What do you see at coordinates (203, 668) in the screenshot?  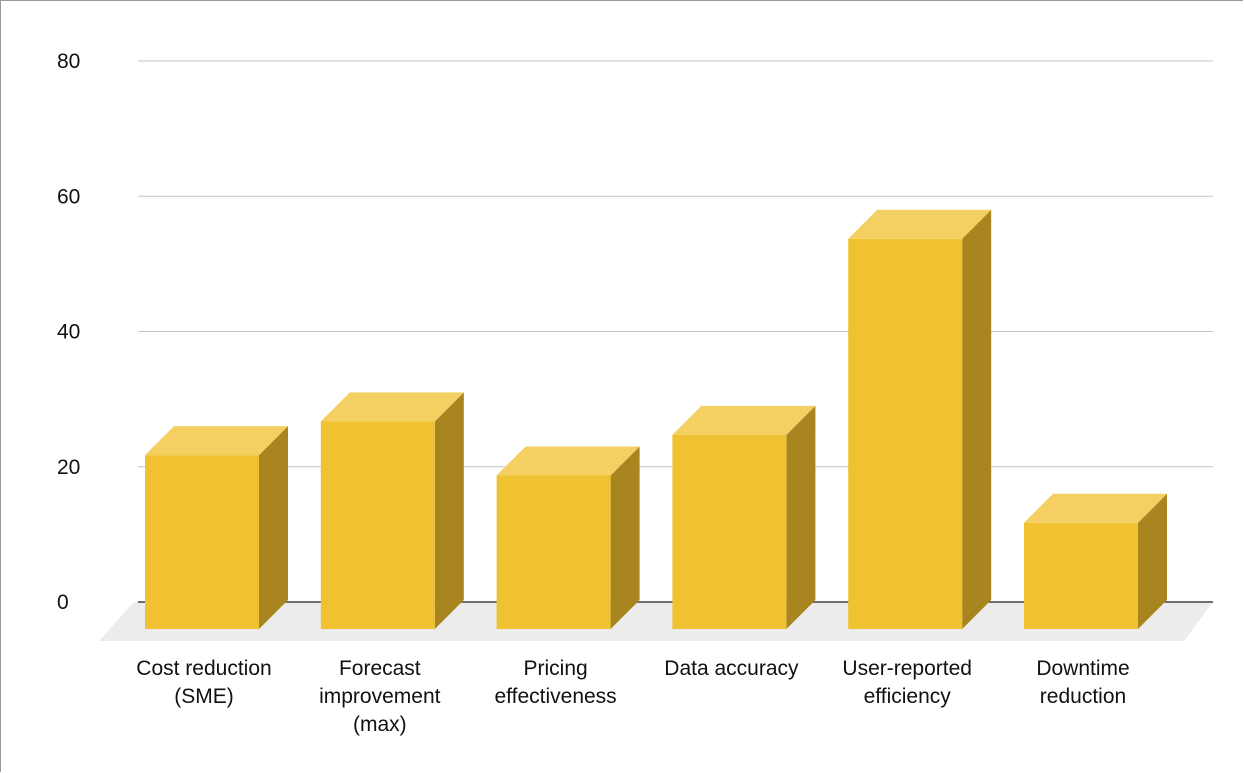 I see `x-tick-label-line: Cost reduction` at bounding box center [203, 668].